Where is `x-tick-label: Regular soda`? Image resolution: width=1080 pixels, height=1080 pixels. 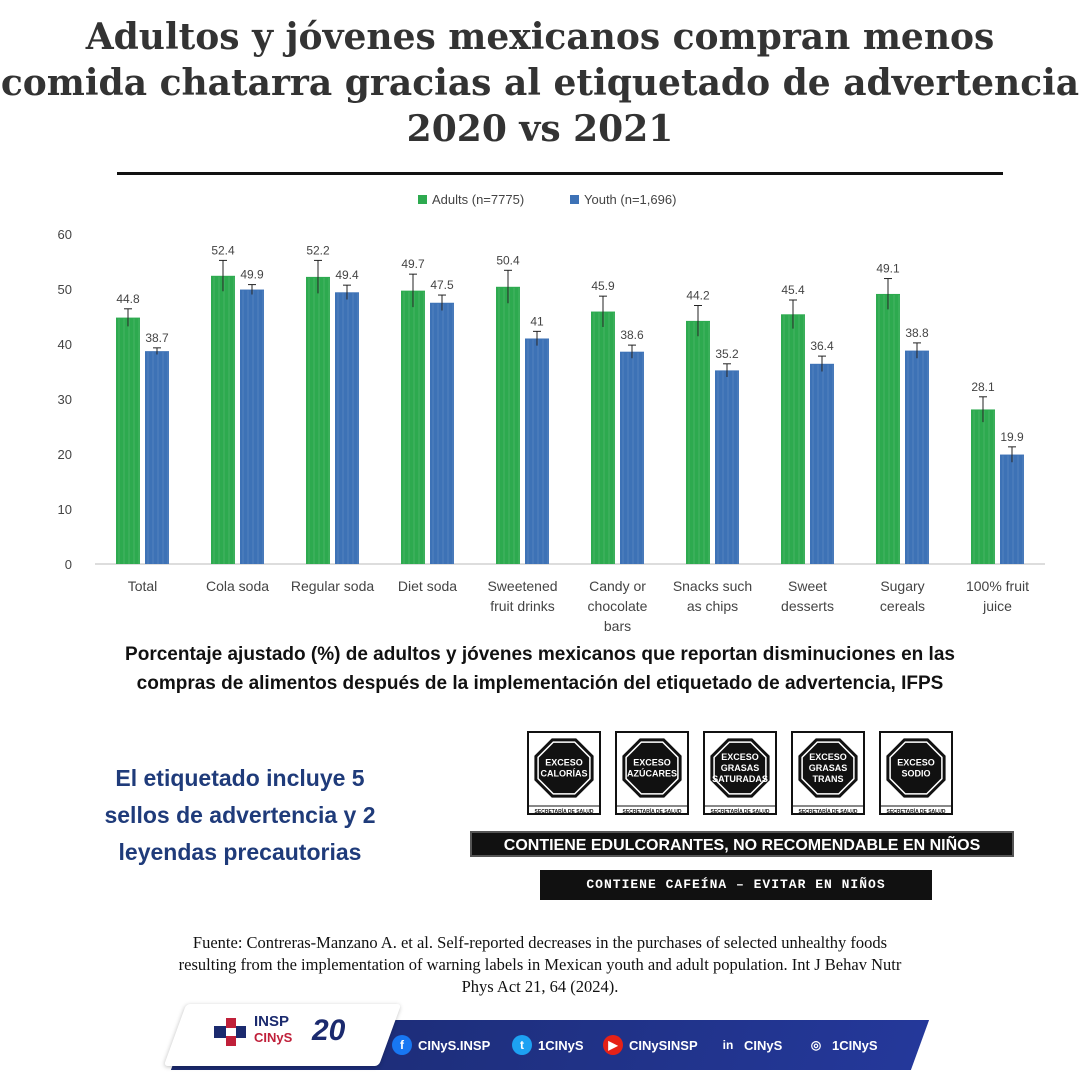
x-tick-label: Regular soda is located at coordinates (332, 586).